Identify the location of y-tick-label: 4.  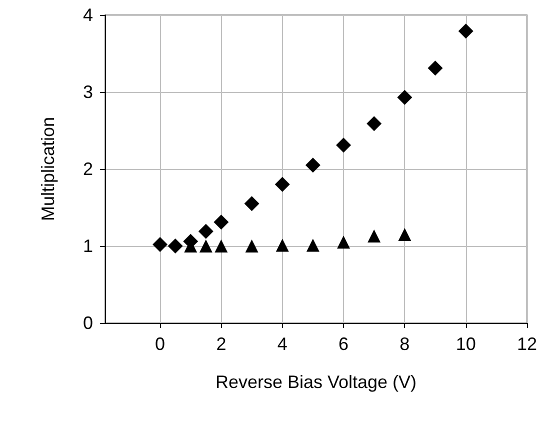
(87, 15).